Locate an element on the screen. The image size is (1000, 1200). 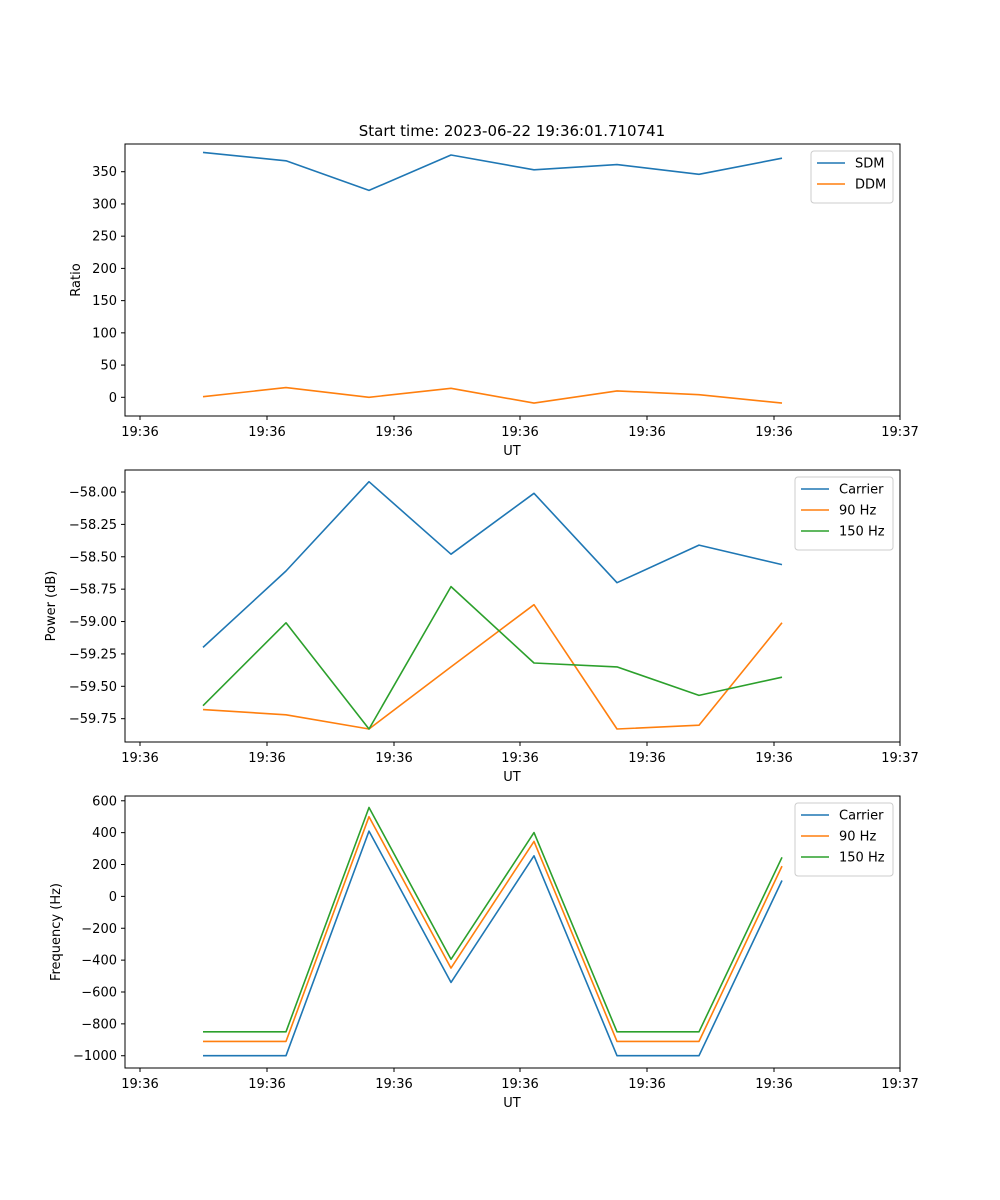
y-tick-label: 100 is located at coordinates (104, 333).